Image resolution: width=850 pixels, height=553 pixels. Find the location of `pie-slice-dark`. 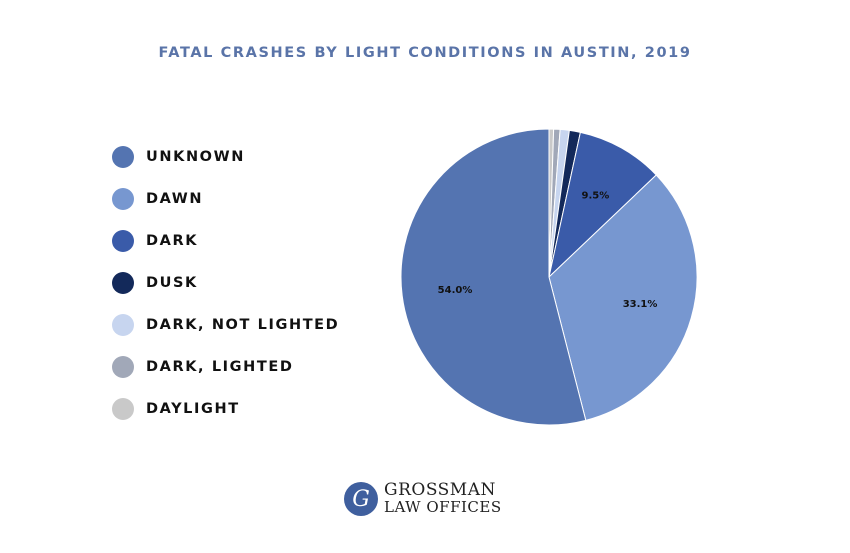

pie-slice-dark is located at coordinates (602, 205).